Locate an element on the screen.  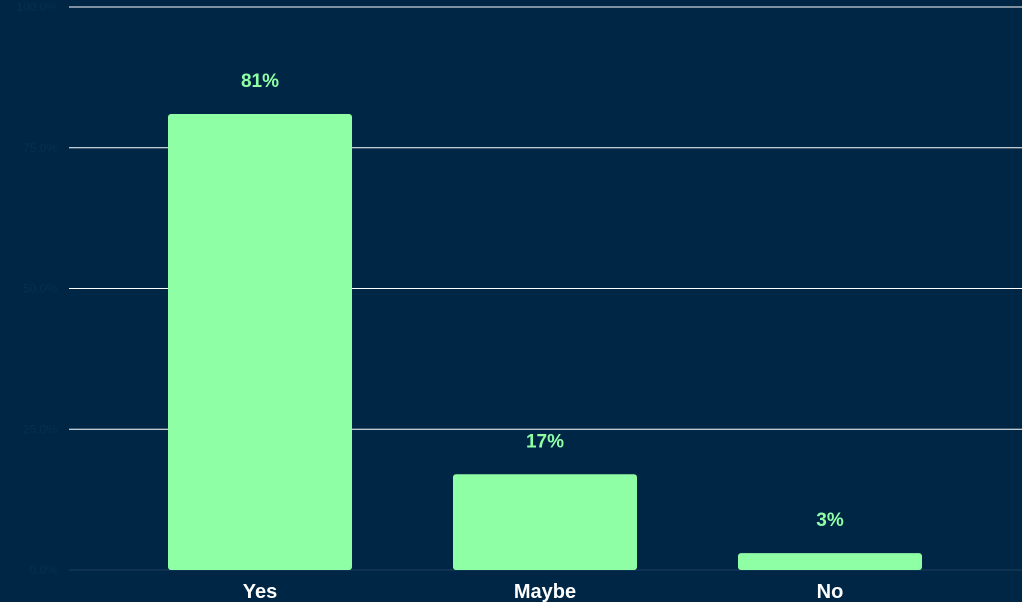
bar-no is located at coordinates (830, 561).